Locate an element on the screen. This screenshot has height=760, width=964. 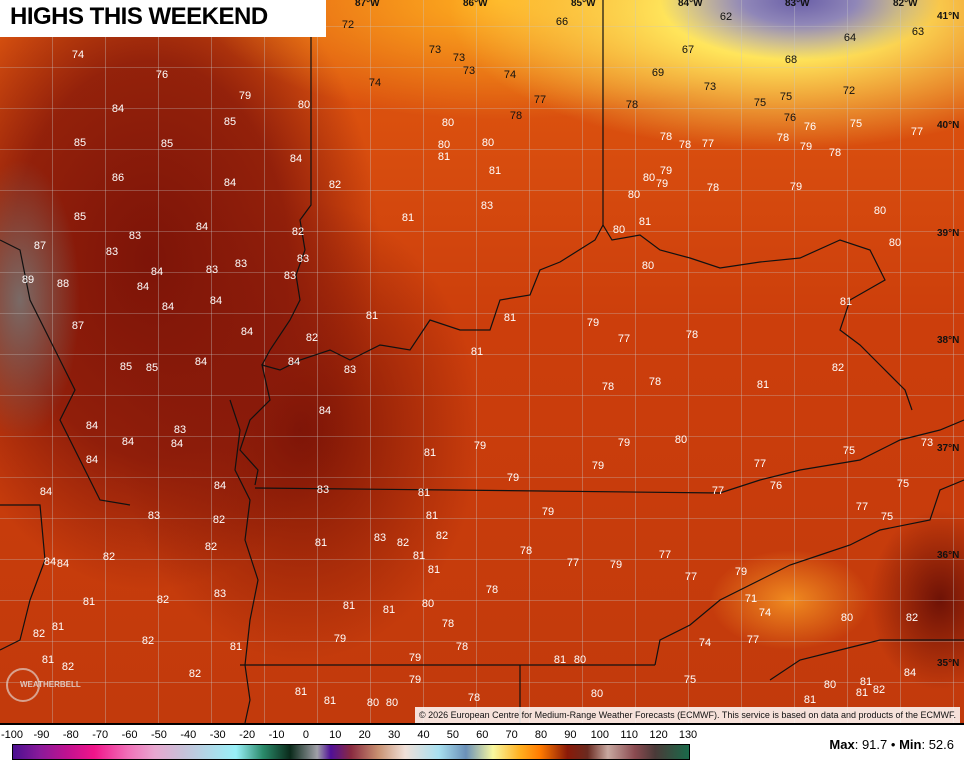
temperature-value: 72 is located at coordinates (348, 25).